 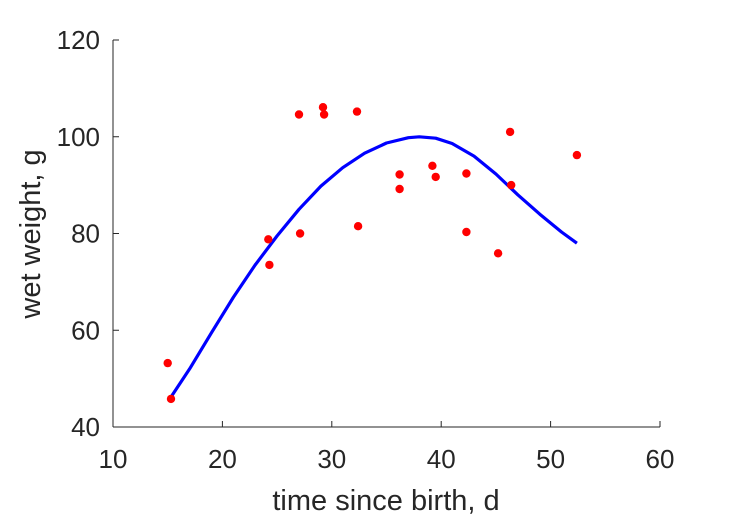 I want to click on x-tick-label: 40, so click(x=441, y=459).